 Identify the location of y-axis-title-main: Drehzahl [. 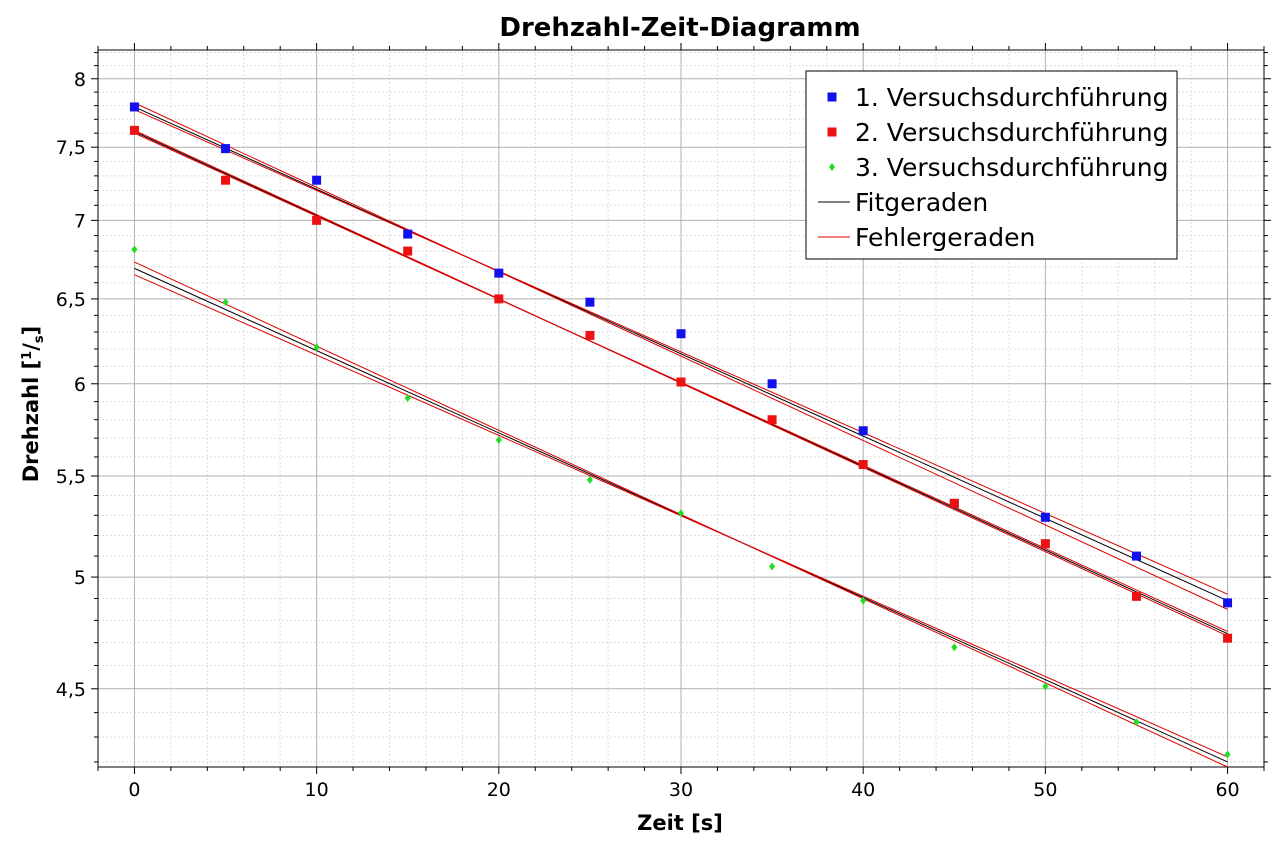
(31, 421).